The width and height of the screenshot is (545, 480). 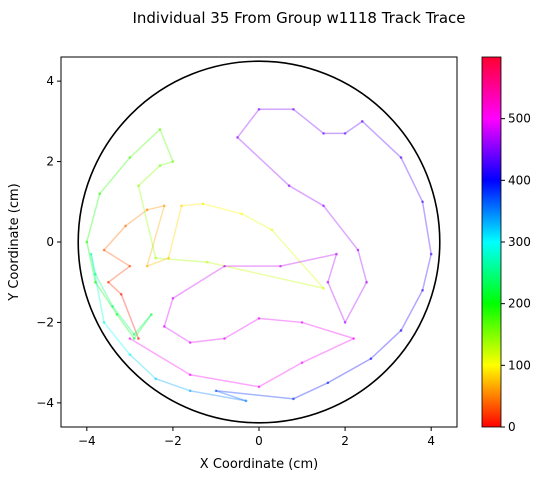 I want to click on x-tick-label: 0, so click(x=259, y=441).